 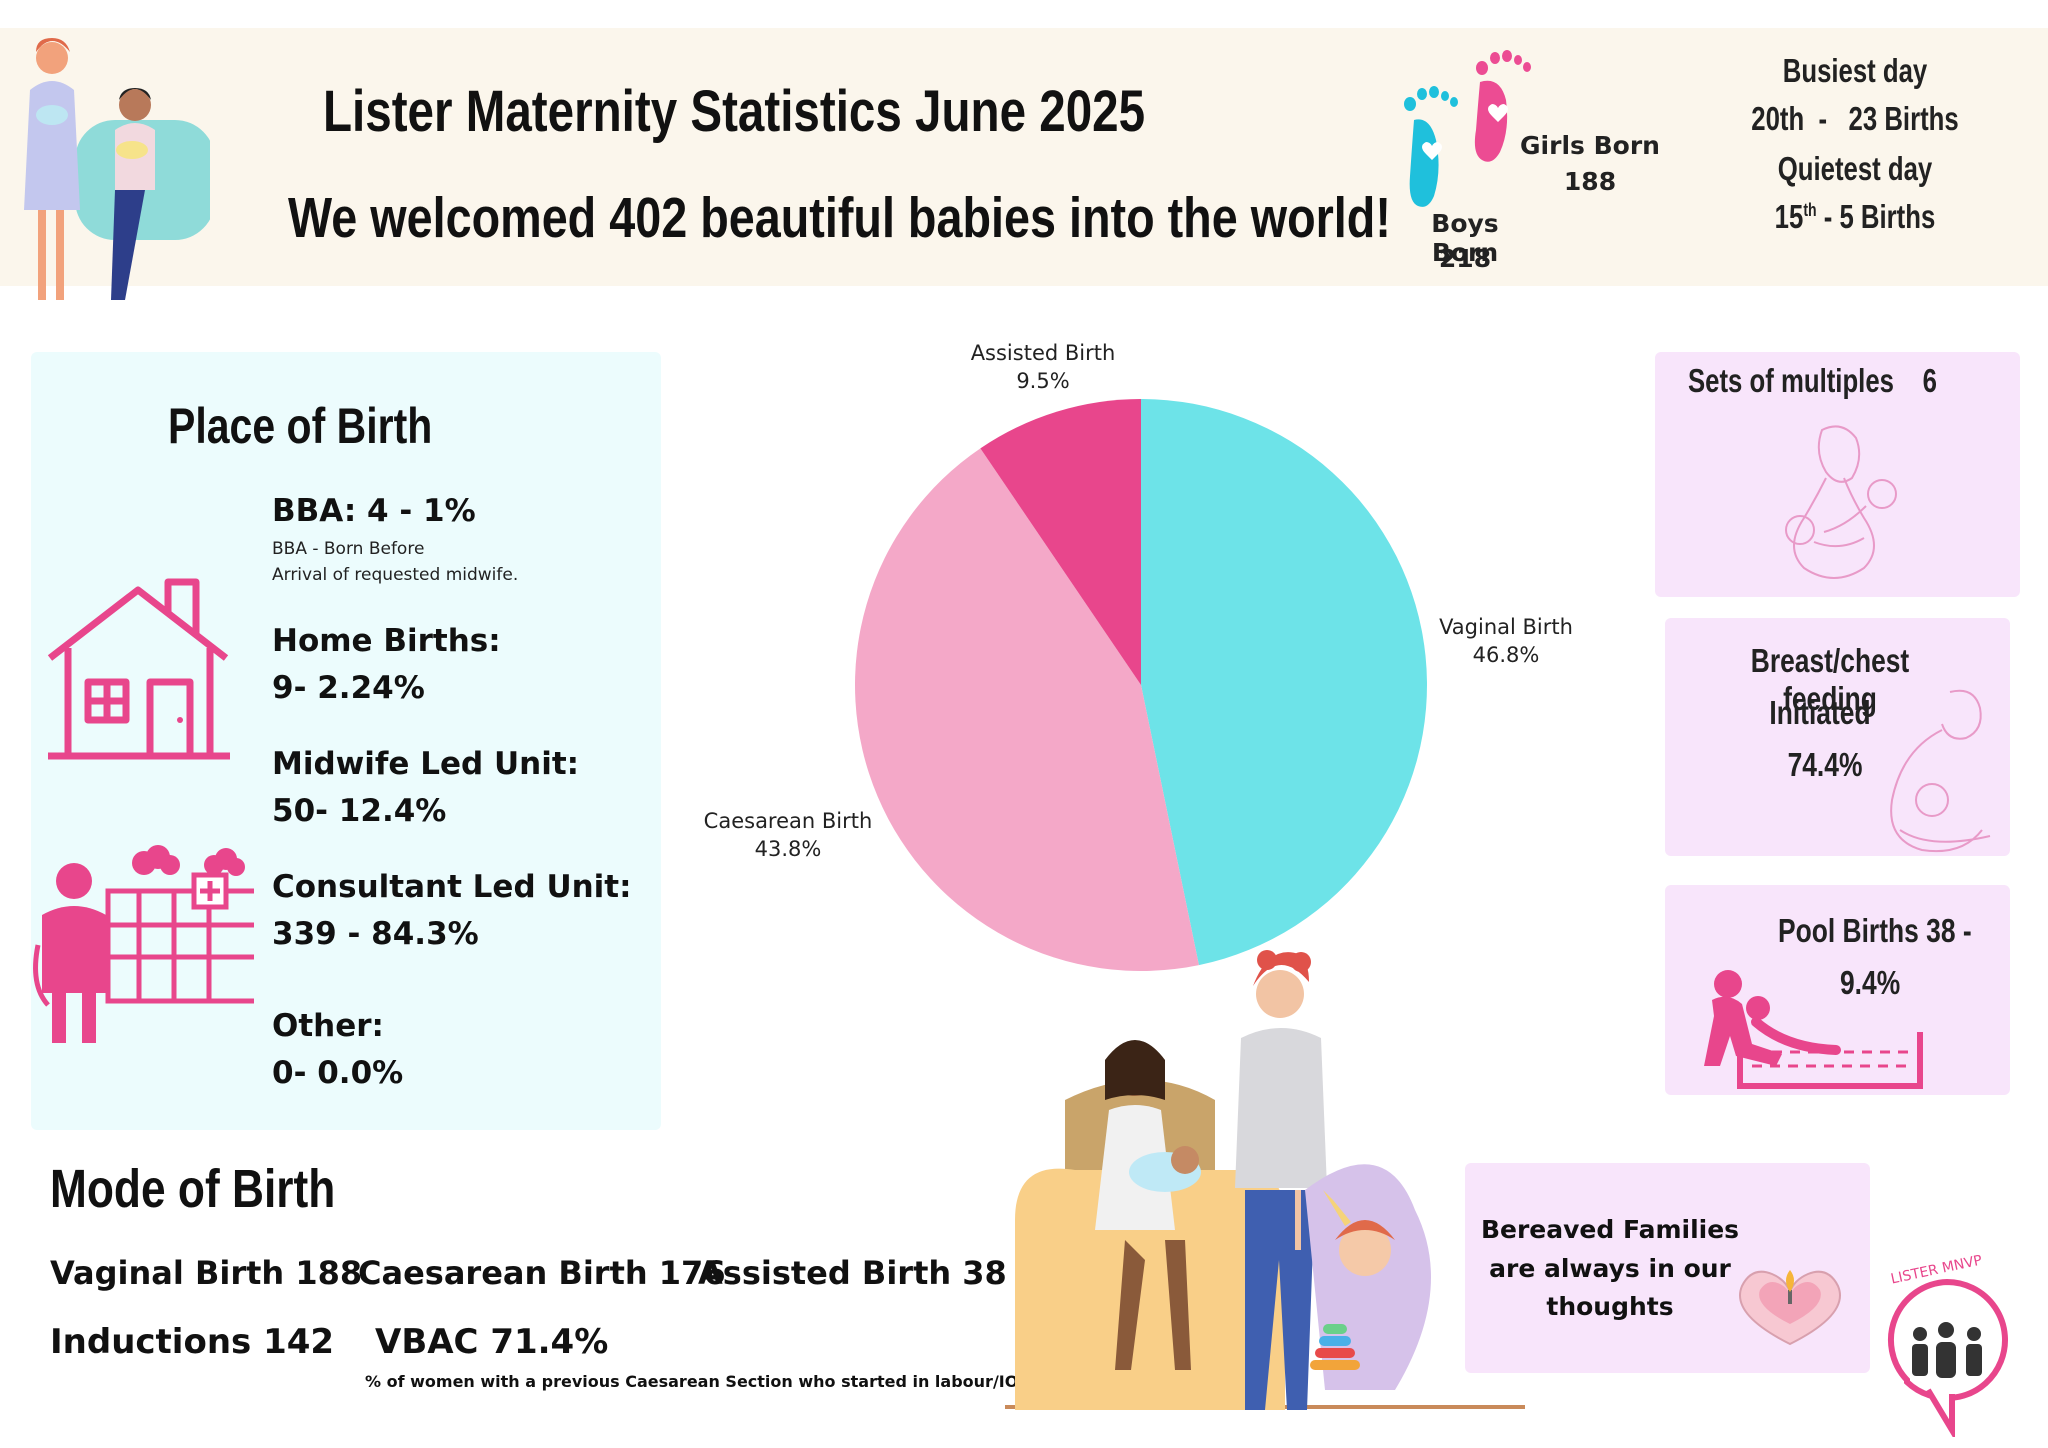 What do you see at coordinates (300, 426) in the screenshot?
I see `place-of-birth-heading: Place of Birth` at bounding box center [300, 426].